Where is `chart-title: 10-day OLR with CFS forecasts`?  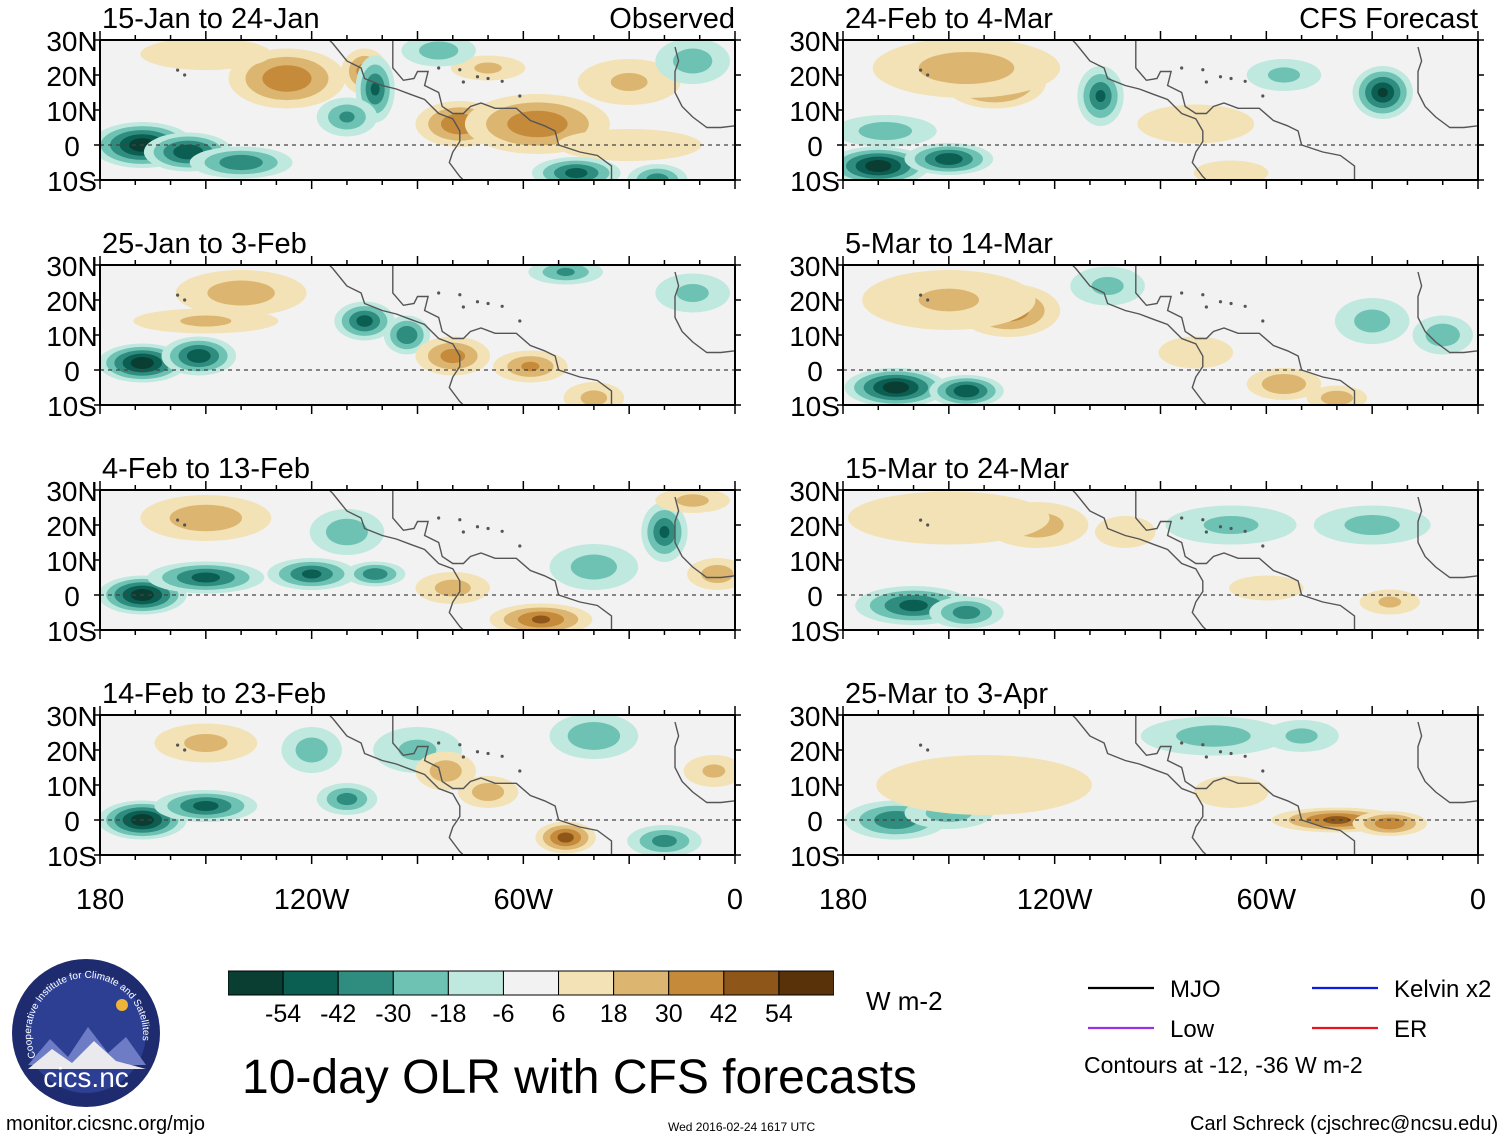
chart-title: 10-day OLR with CFS forecasts is located at coordinates (579, 1077).